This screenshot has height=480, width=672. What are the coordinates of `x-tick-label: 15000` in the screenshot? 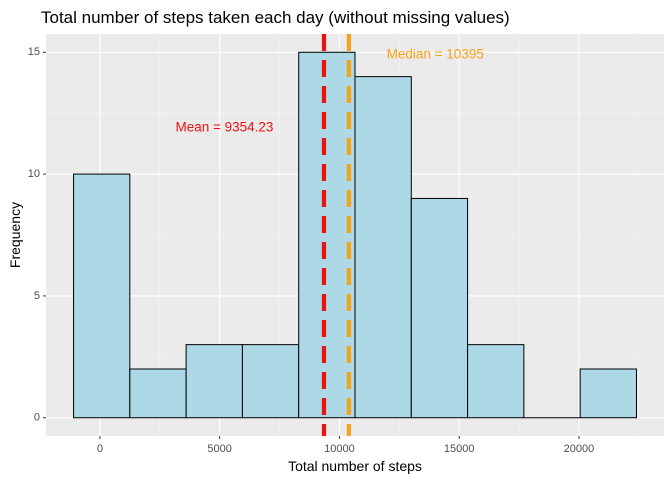 It's located at (459, 449).